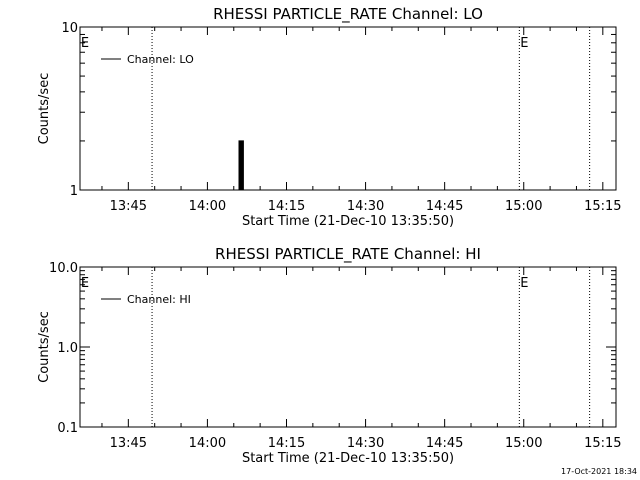 The image size is (640, 480). I want to click on y-tick-label: 1, so click(74, 191).